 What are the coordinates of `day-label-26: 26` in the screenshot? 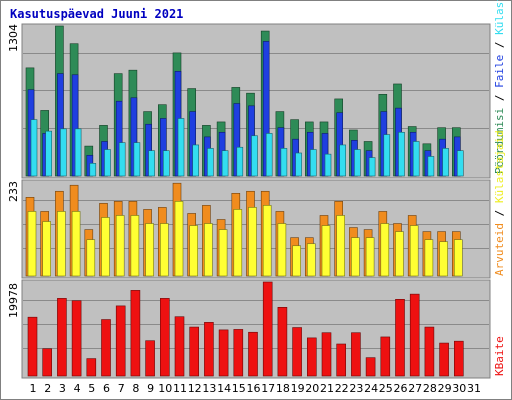 It's located at (401, 388).